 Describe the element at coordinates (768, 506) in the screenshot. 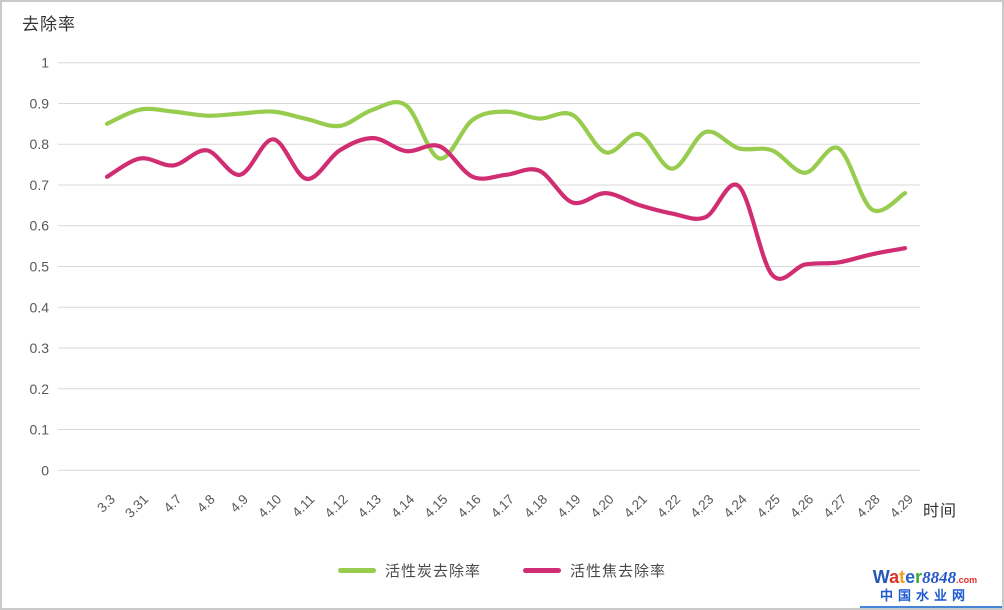

I see `x-tick-label: 4.25` at that location.